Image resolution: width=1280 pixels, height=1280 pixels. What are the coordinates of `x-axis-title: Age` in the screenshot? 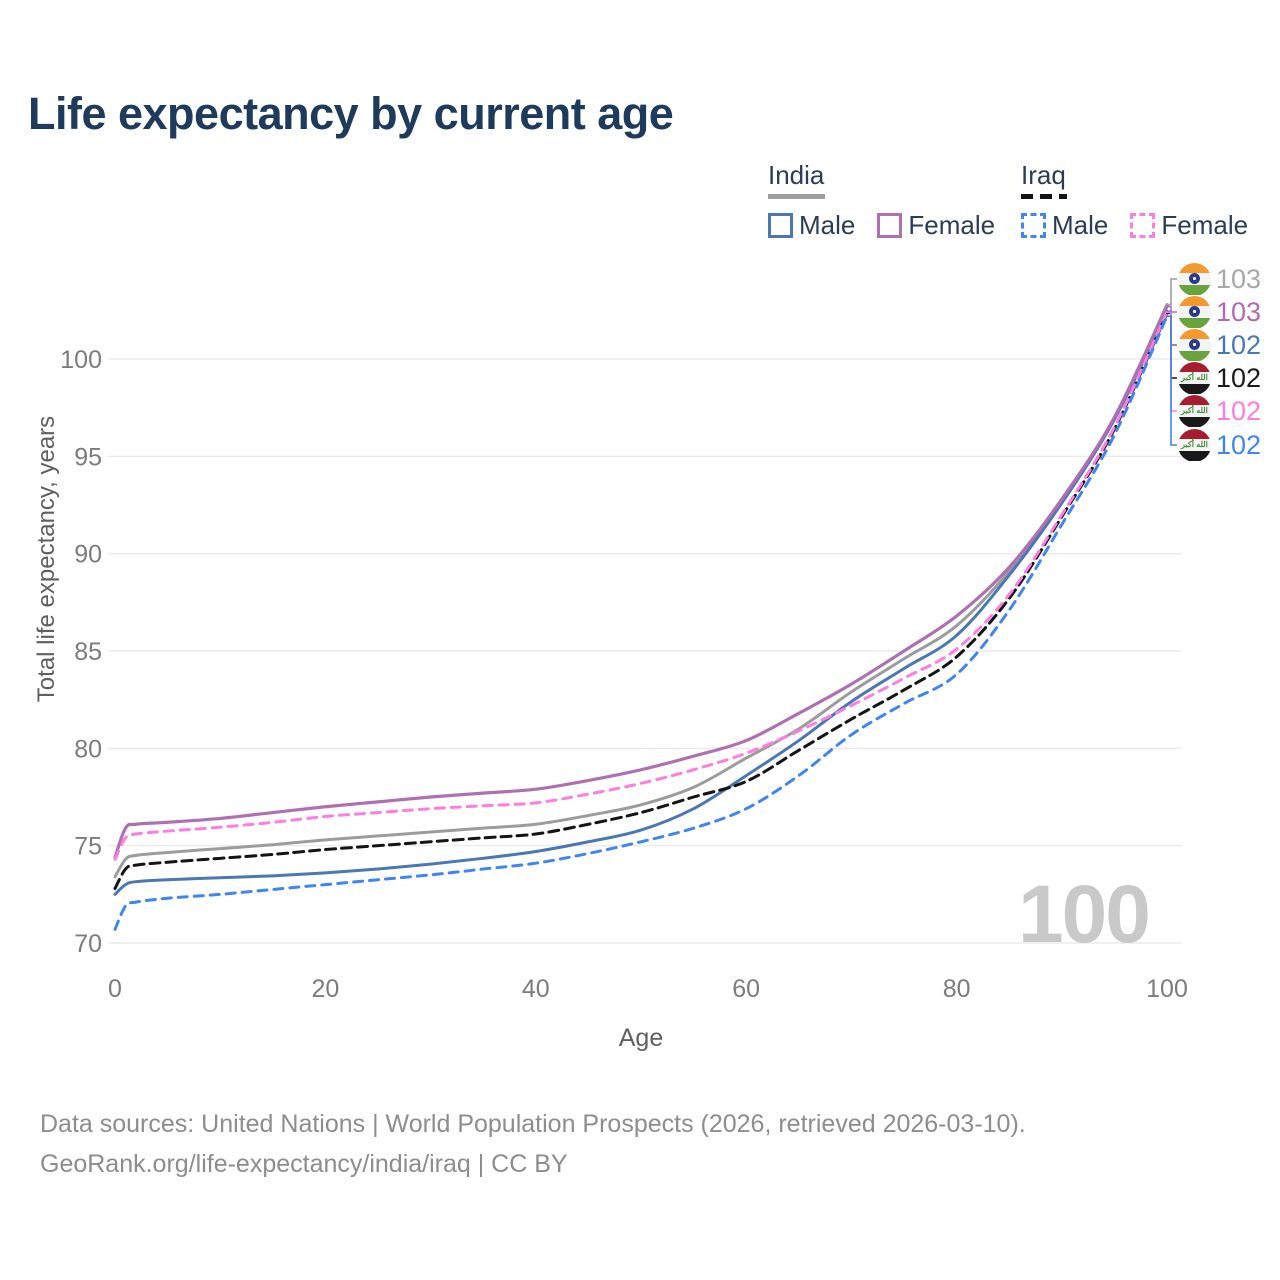 It's located at (641, 1038).